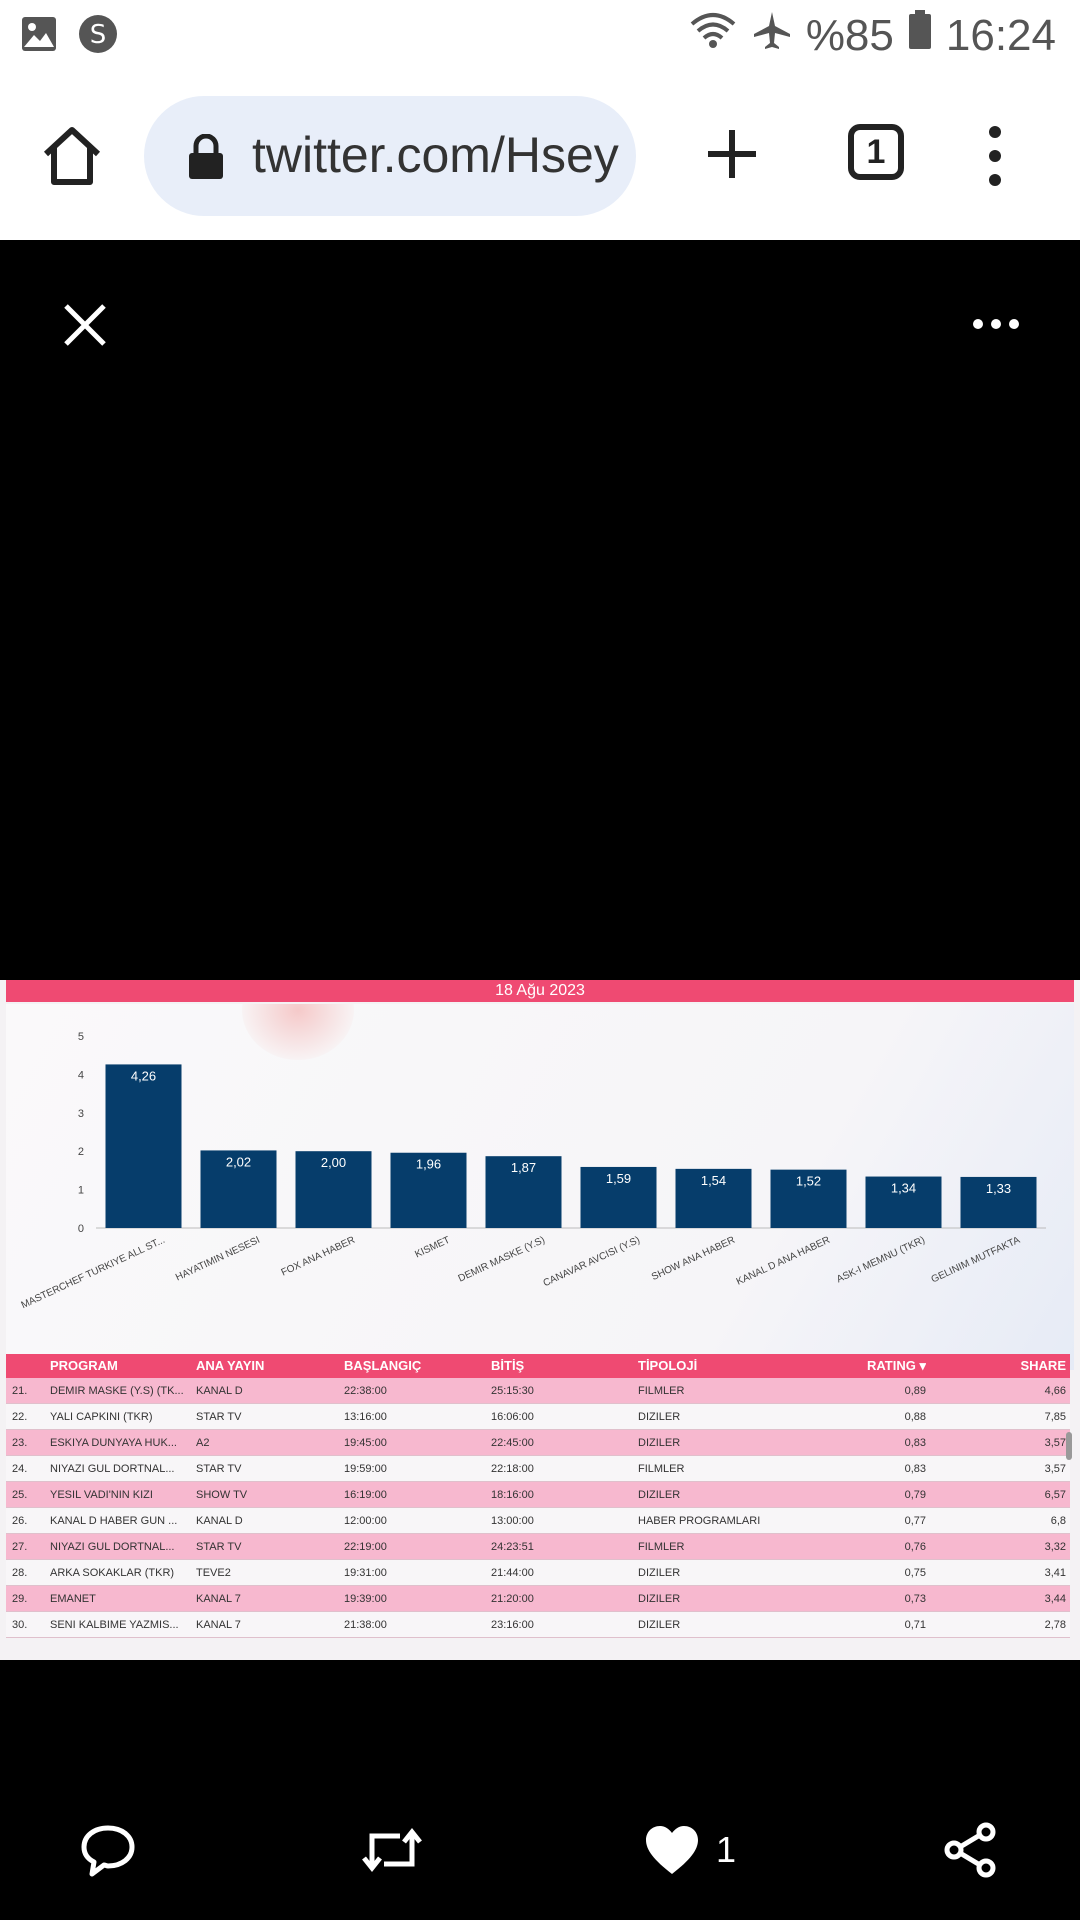 The image size is (1080, 1920). What do you see at coordinates (903, 1188) in the screenshot?
I see `bar-value-label: 1,34` at bounding box center [903, 1188].